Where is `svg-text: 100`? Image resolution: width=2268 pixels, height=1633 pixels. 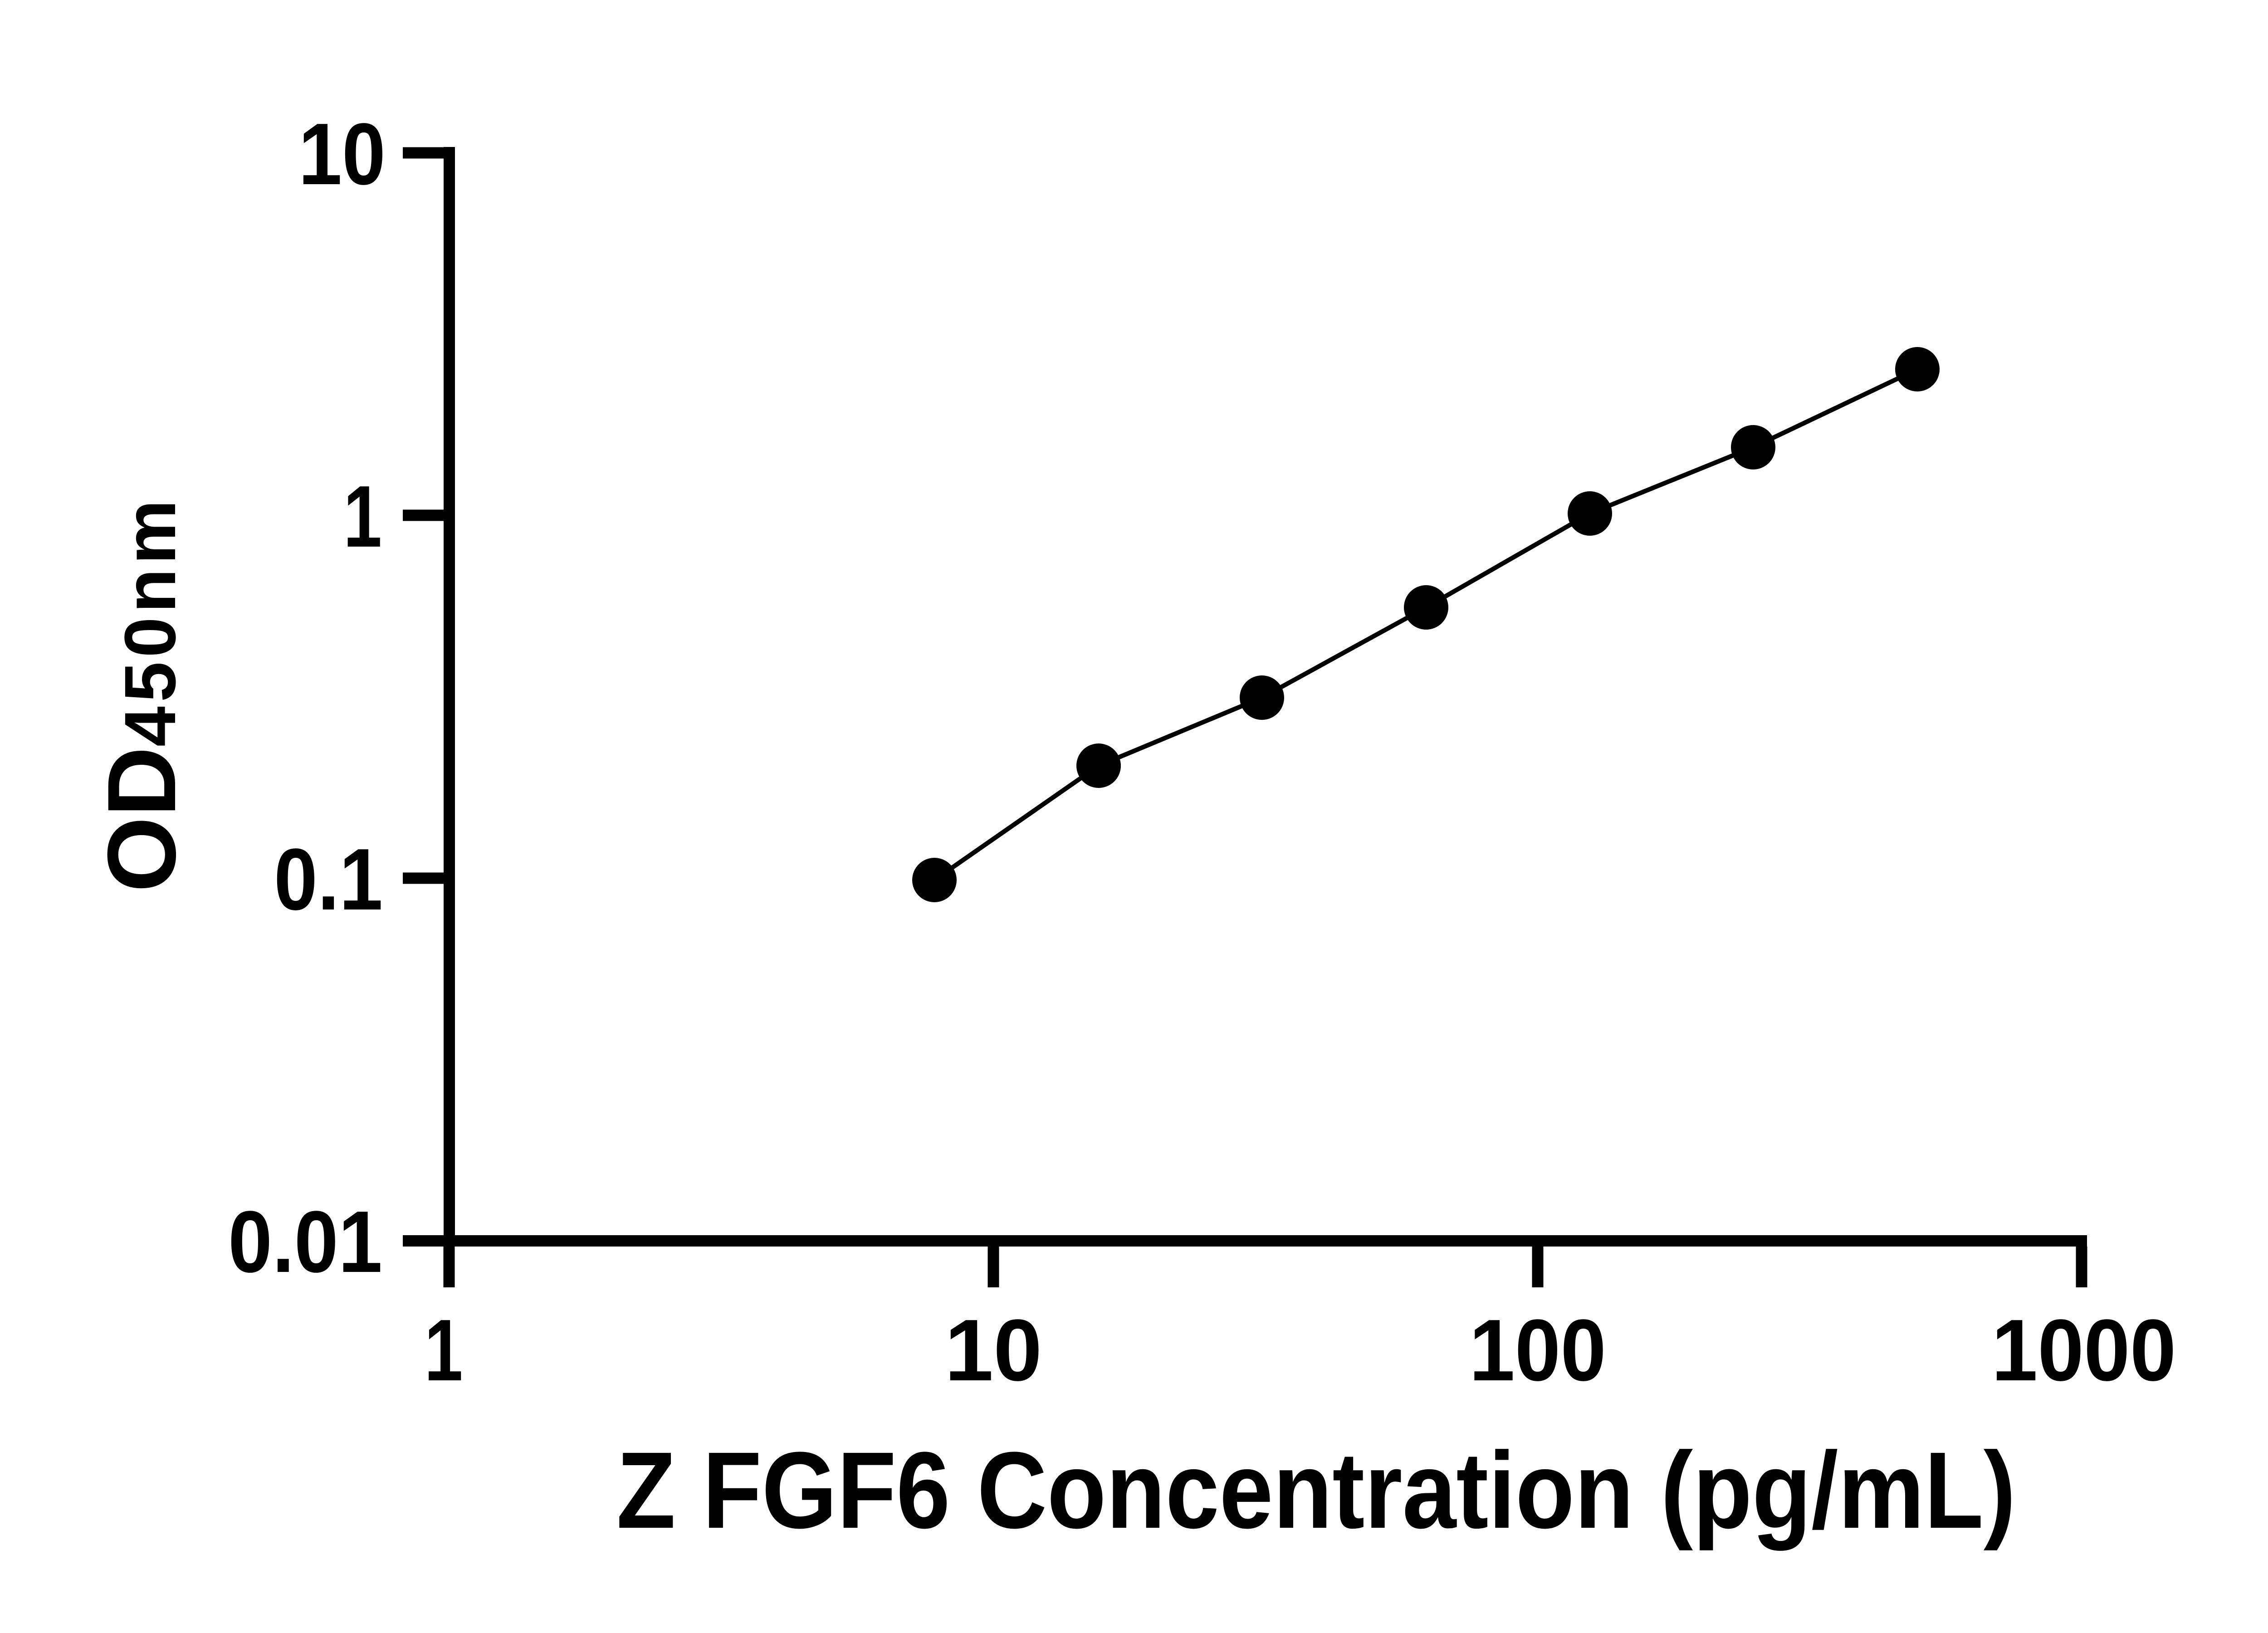
svg-text: 100 is located at coordinates (1537, 1350).